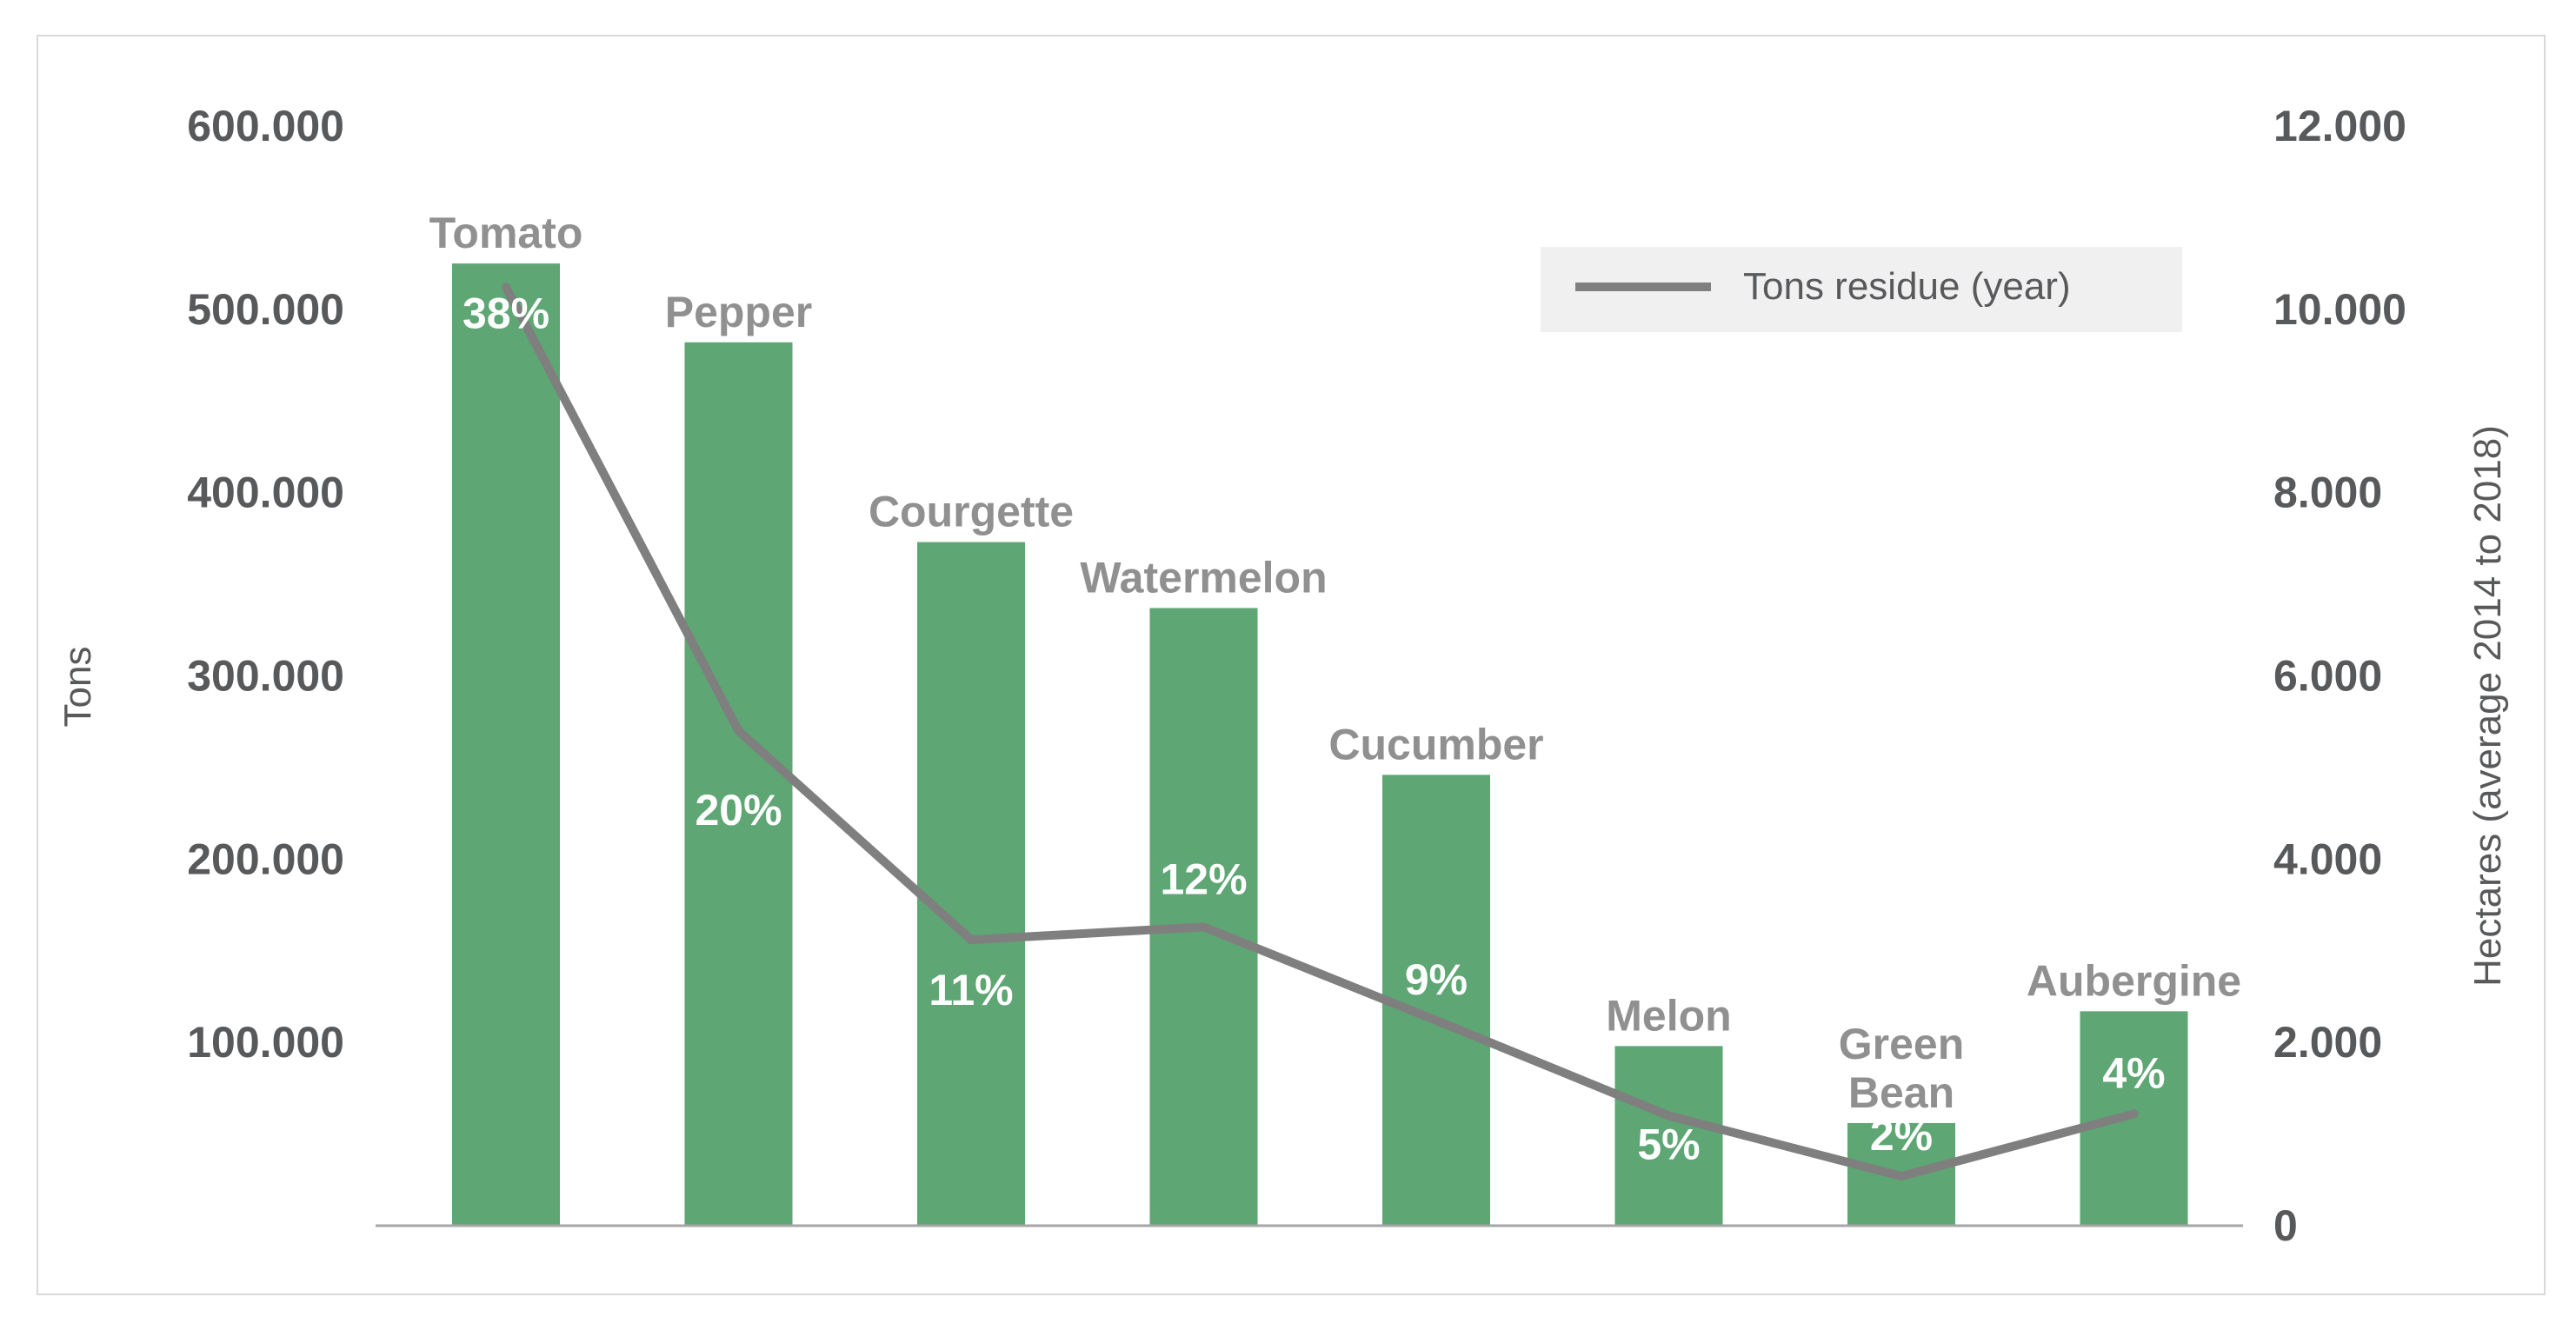  Describe the element at coordinates (971, 990) in the screenshot. I see `percent-label: 11%` at that location.